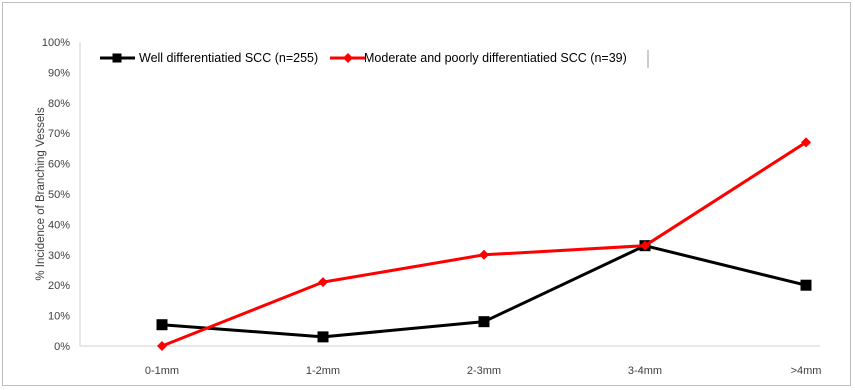 This screenshot has height=390, width=855. Describe the element at coordinates (59, 317) in the screenshot. I see `y-tick-label: 10%` at that location.